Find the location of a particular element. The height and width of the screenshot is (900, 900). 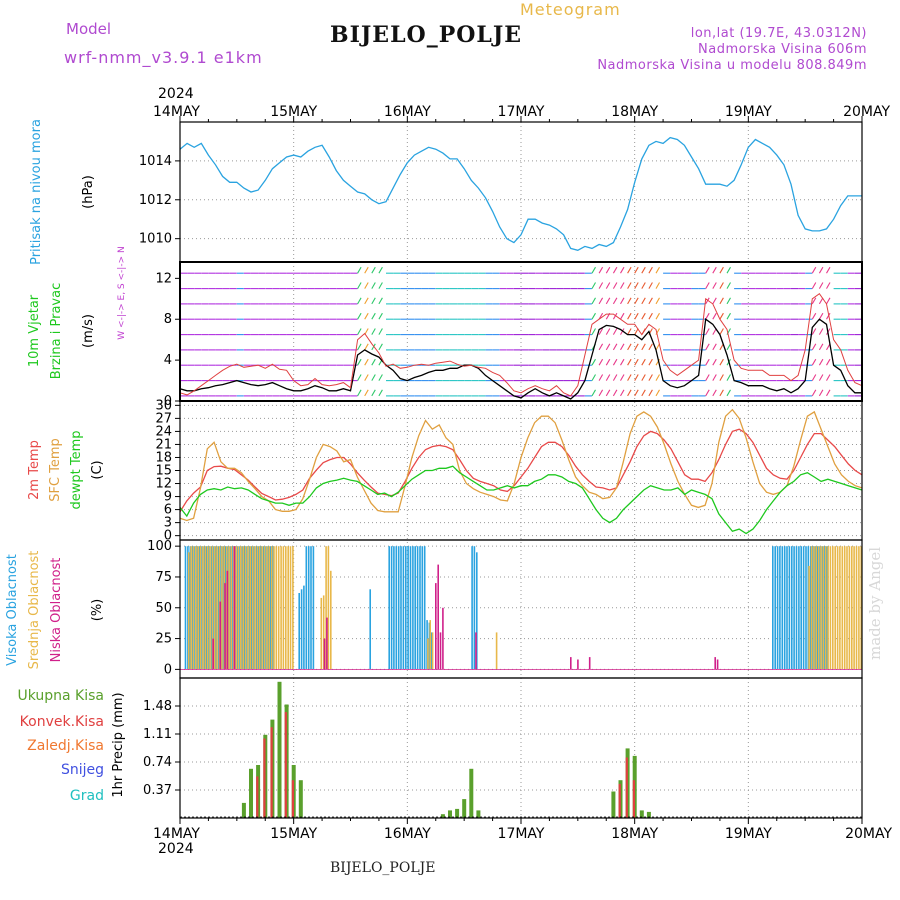

cloud-panel-frame is located at coordinates (521, 609).